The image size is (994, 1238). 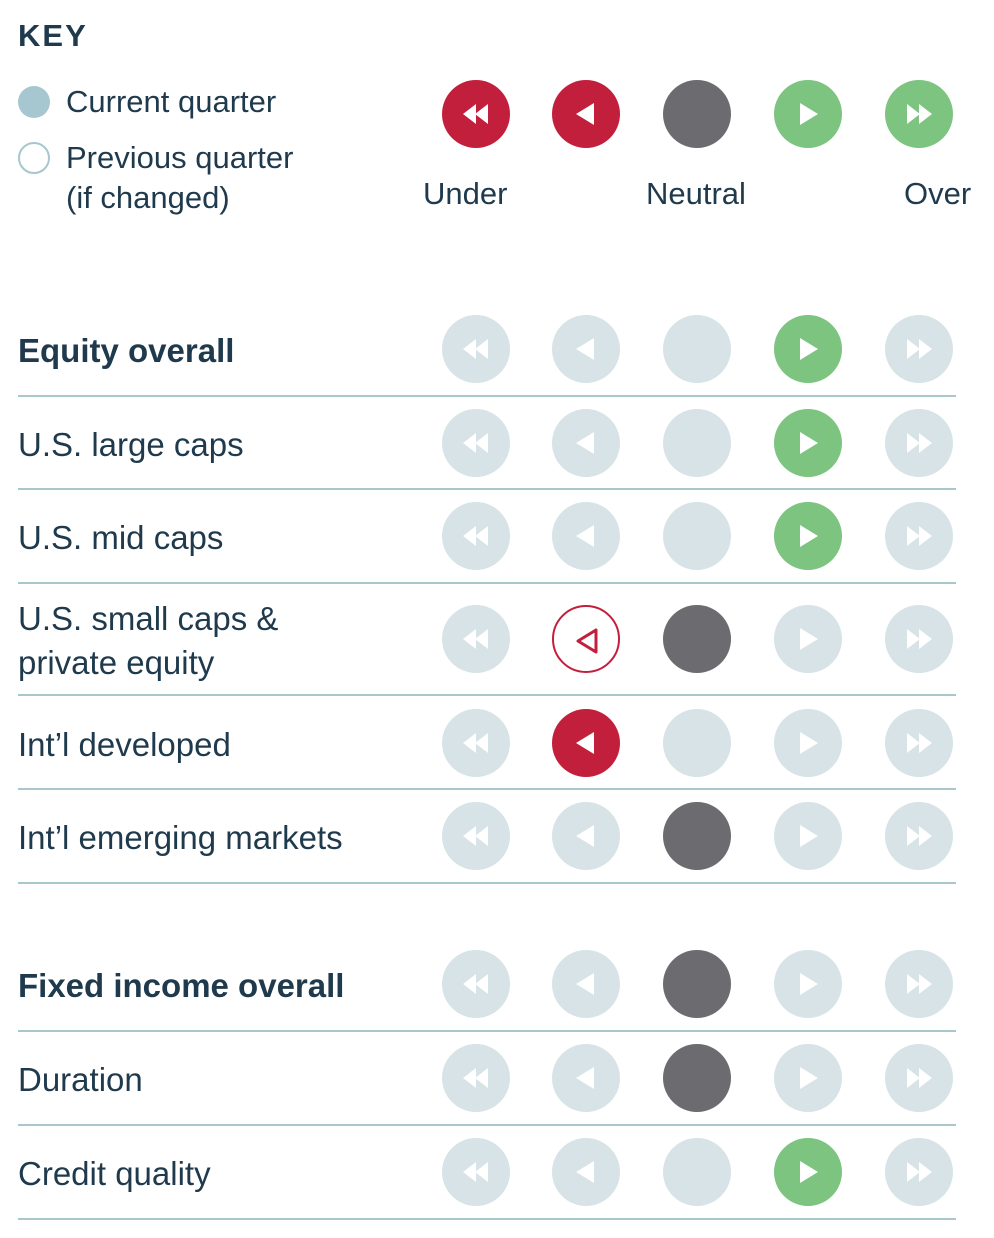 What do you see at coordinates (34, 102) in the screenshot?
I see `filled-circle-icon` at bounding box center [34, 102].